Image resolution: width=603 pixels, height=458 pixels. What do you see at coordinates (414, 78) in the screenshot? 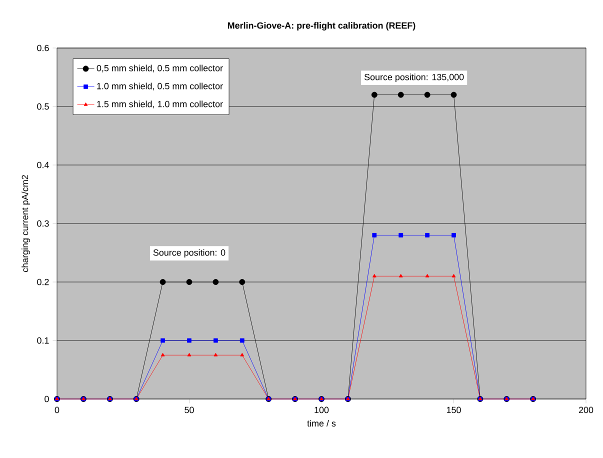
I see `annotation: Source position: 135,000` at bounding box center [414, 78].